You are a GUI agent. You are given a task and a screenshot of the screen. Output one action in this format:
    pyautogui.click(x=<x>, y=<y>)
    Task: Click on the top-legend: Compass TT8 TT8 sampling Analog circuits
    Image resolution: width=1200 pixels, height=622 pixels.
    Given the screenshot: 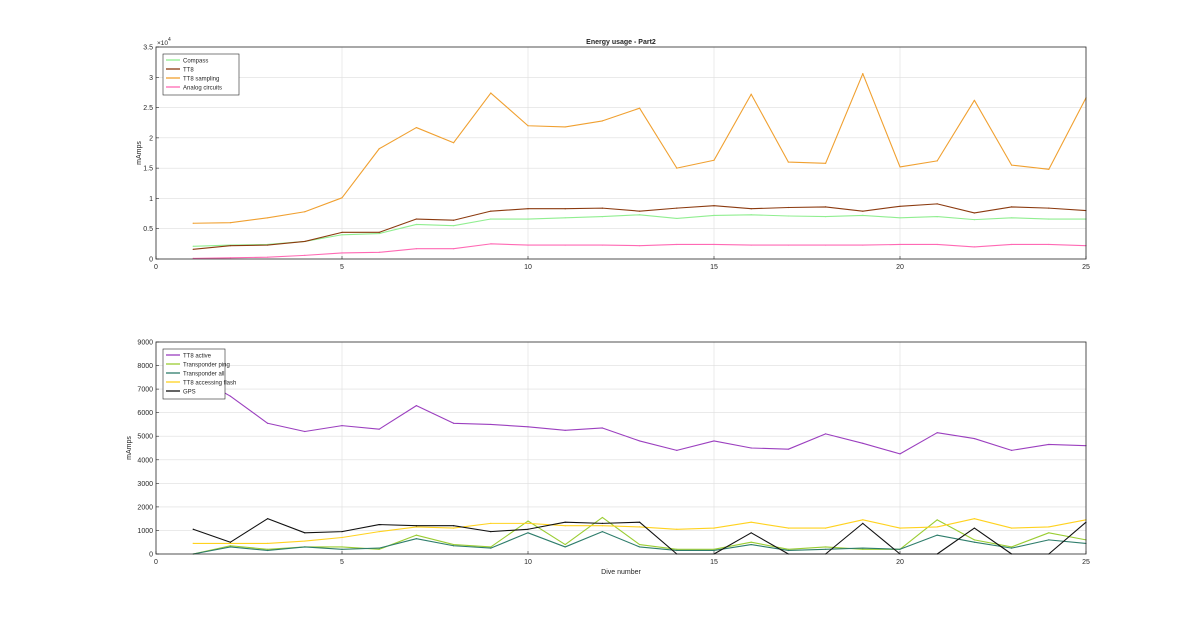 What is the action you would take?
    pyautogui.click(x=201, y=74)
    